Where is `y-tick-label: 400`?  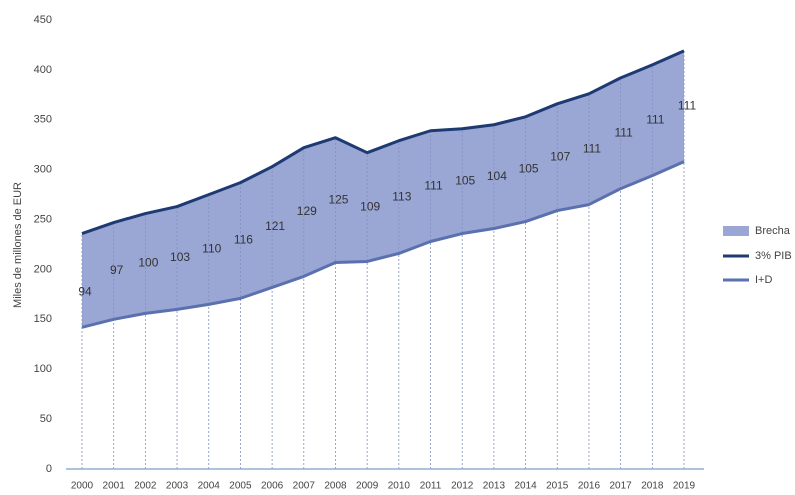
y-tick-label: 400 is located at coordinates (43, 70).